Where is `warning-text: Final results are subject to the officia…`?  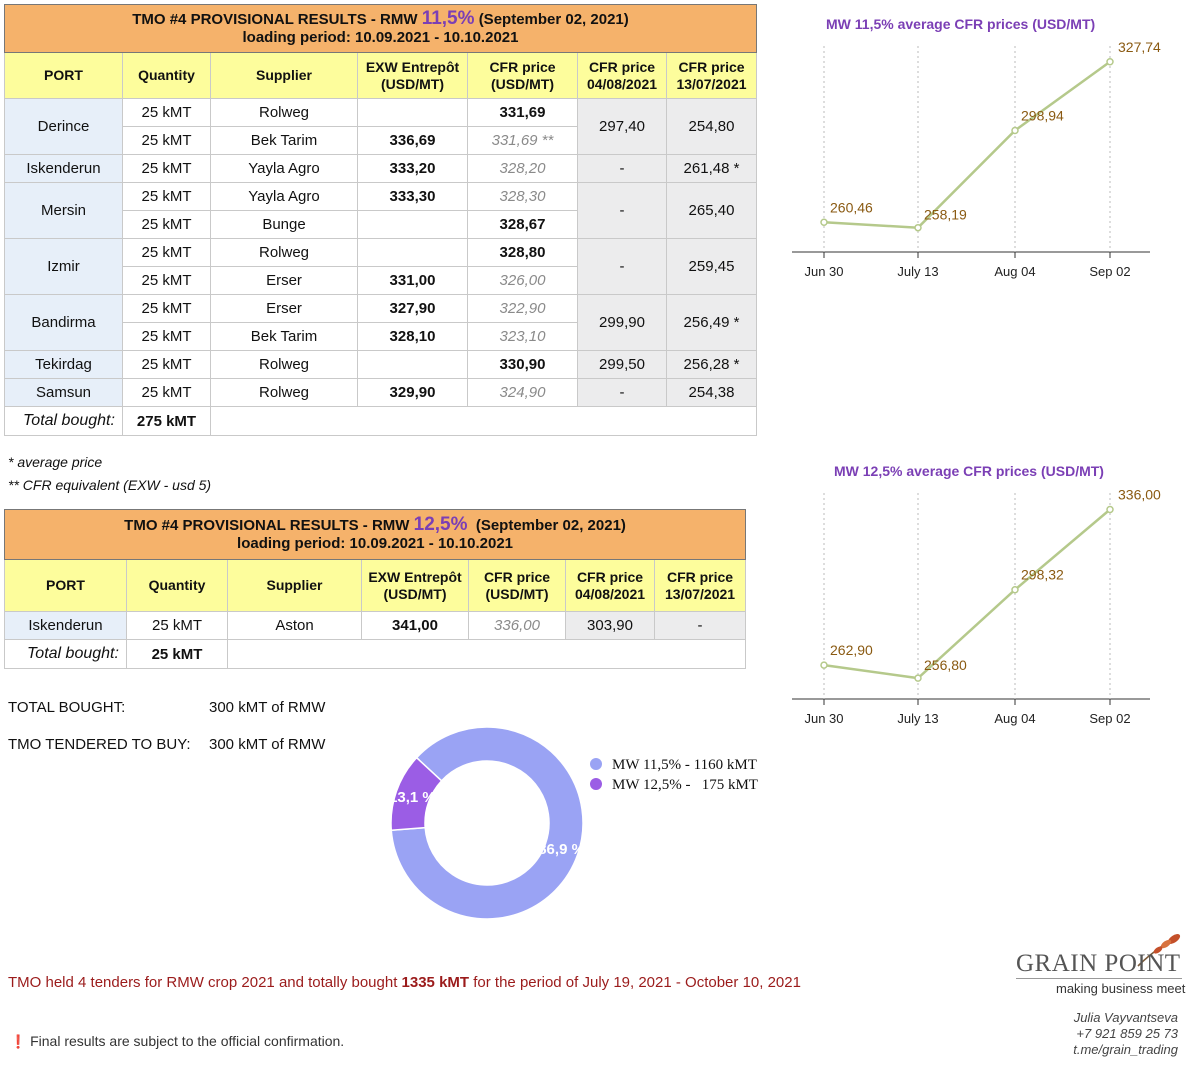
warning-text: Final results are subject to the officia… is located at coordinates (187, 1041).